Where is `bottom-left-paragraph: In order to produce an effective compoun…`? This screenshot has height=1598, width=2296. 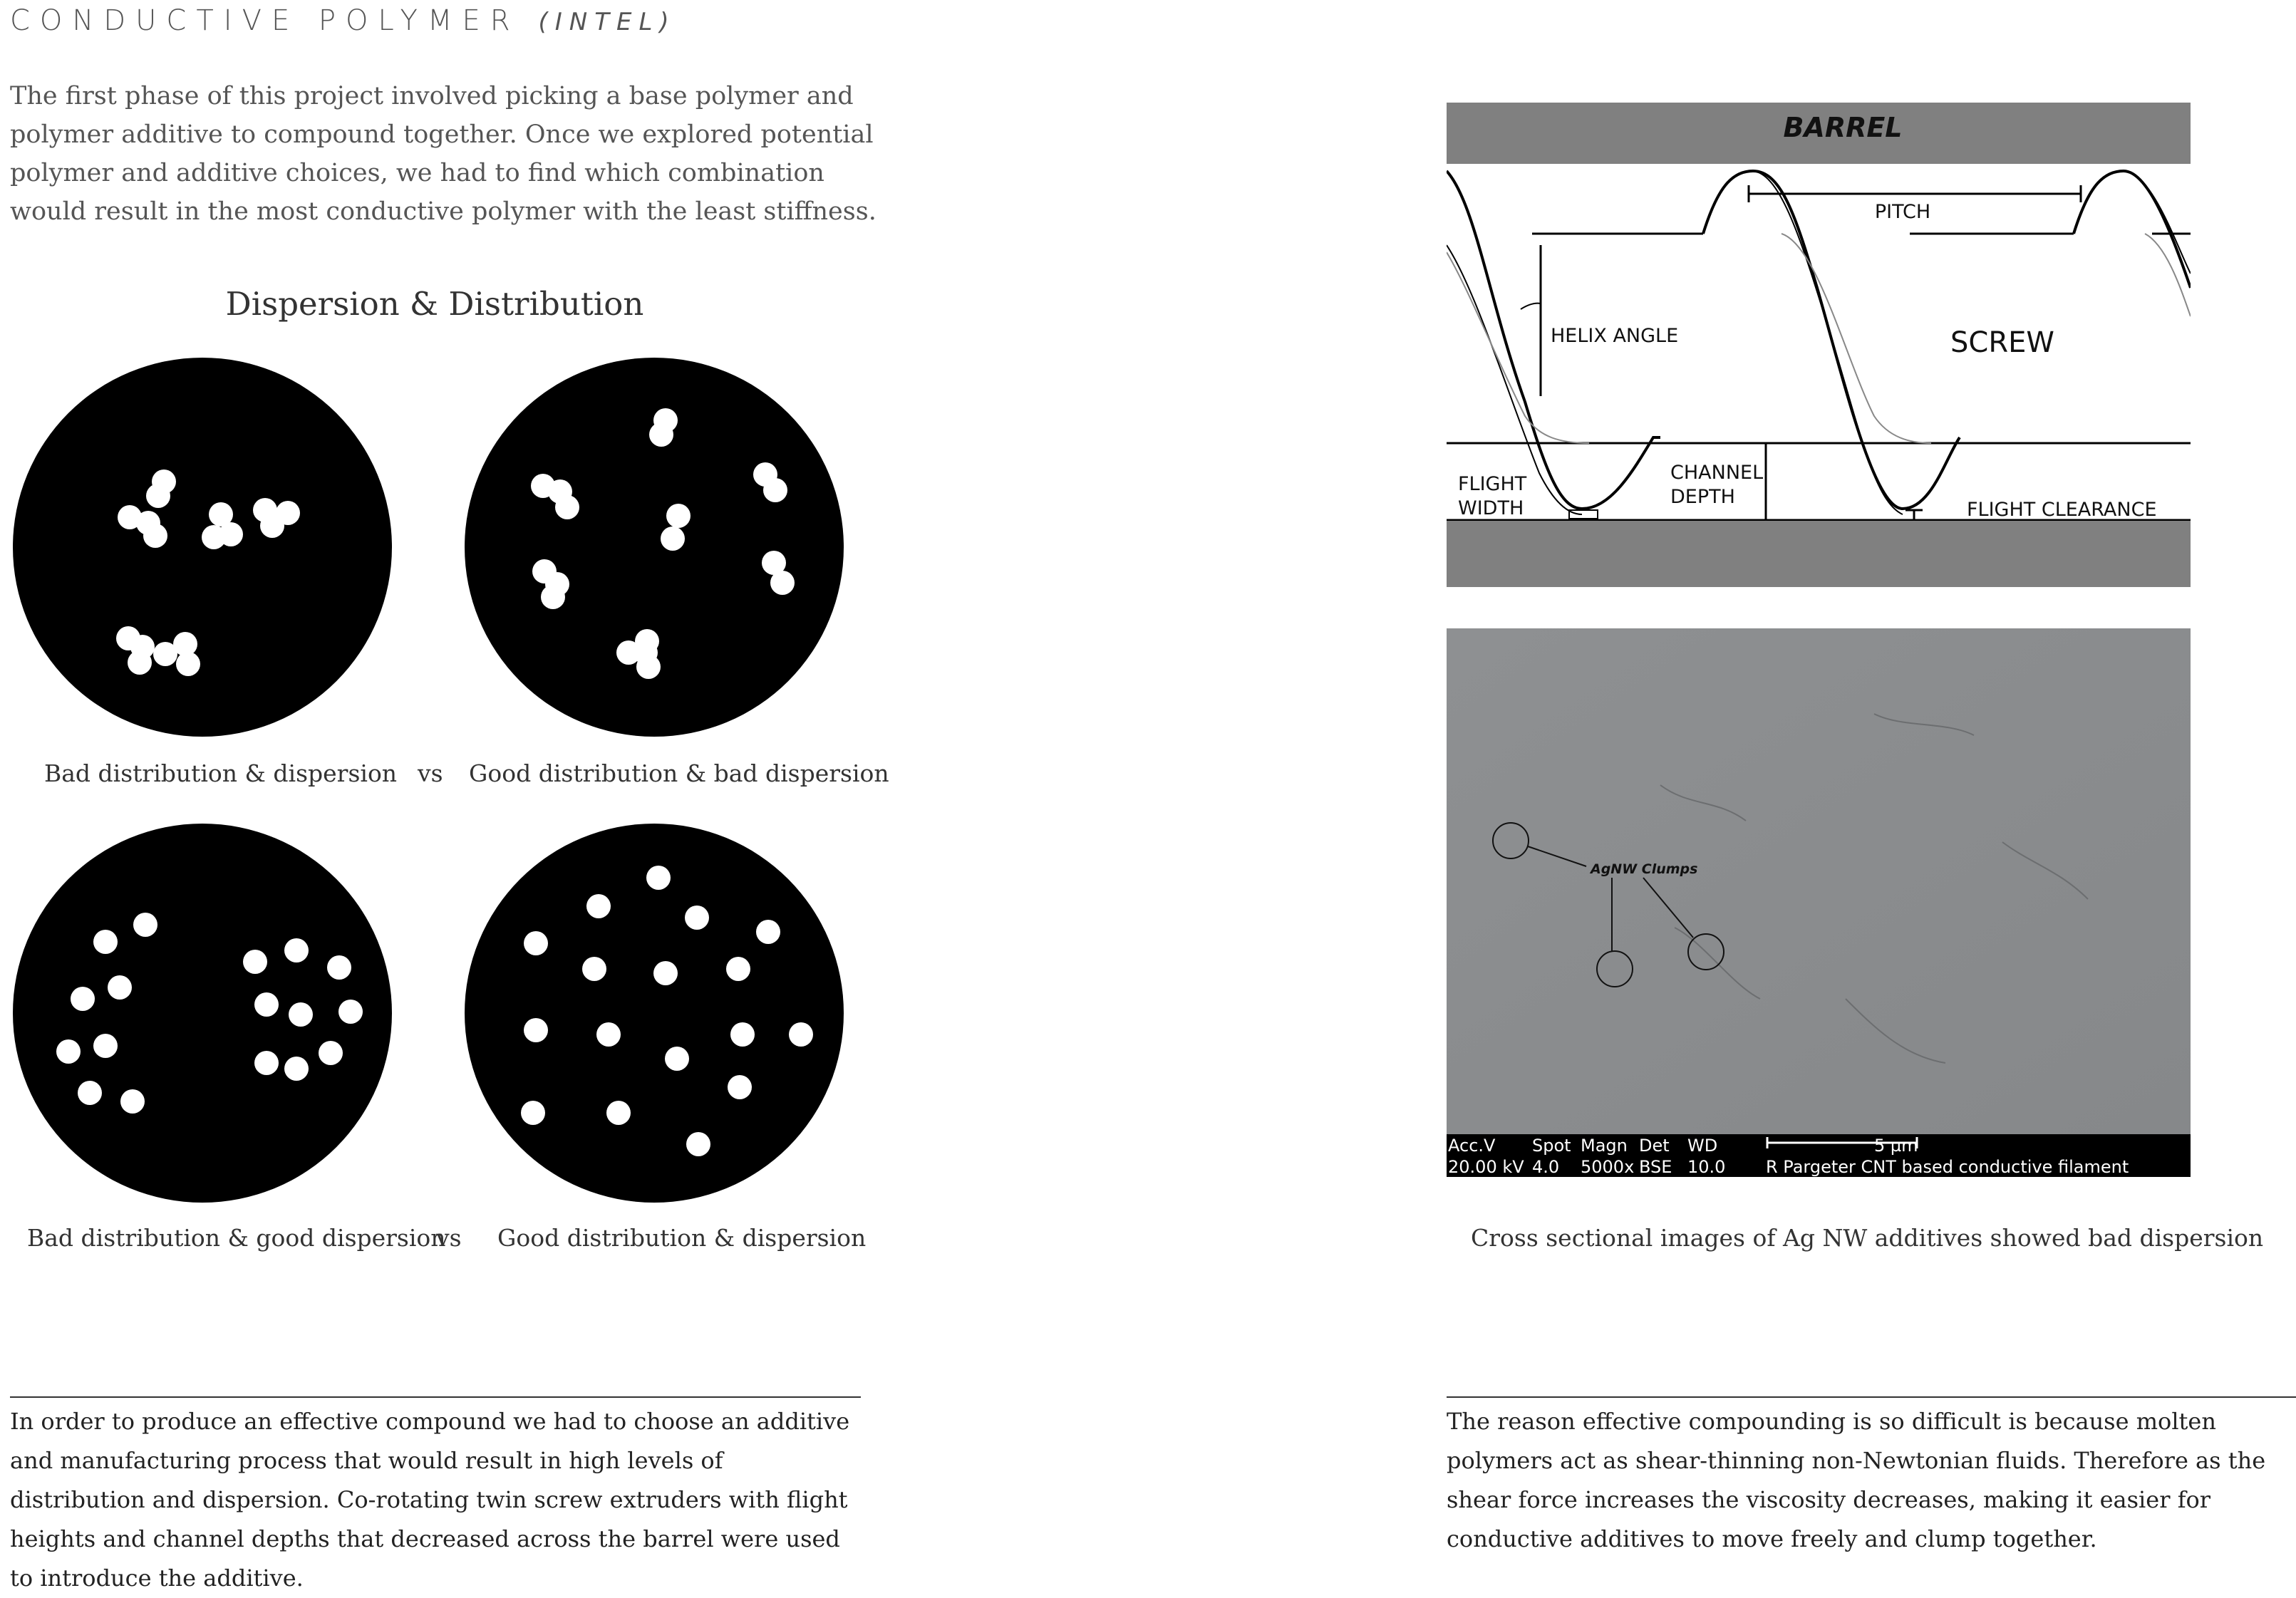 bottom-left-paragraph: In order to produce an effective compoun… is located at coordinates (430, 1500).